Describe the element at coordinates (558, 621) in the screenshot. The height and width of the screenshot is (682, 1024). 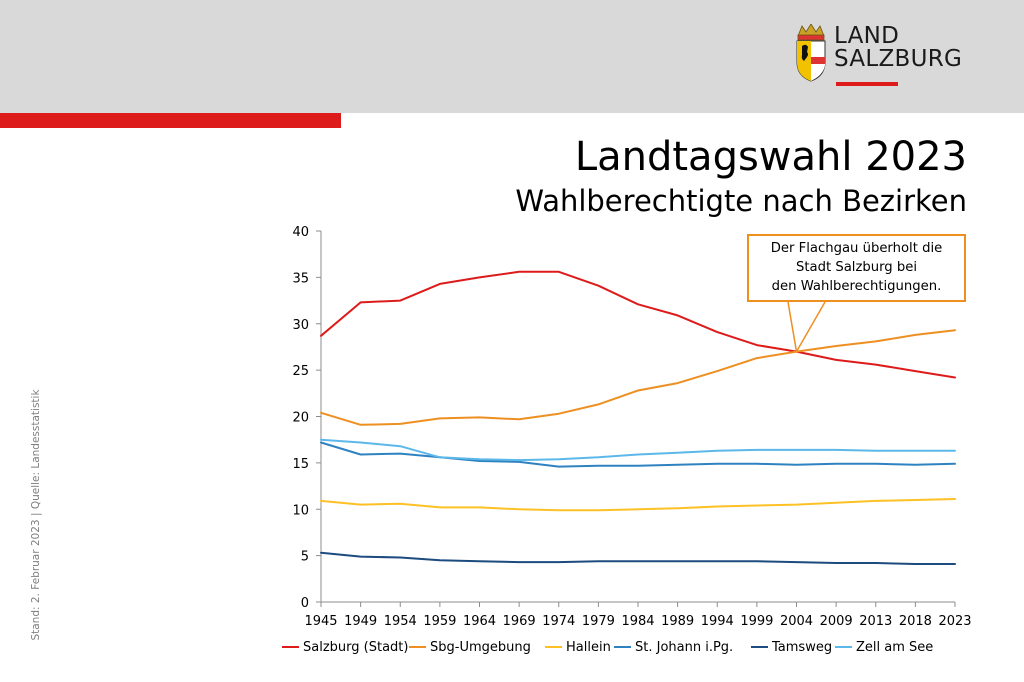
I see `x-tick-label: 1974` at that location.